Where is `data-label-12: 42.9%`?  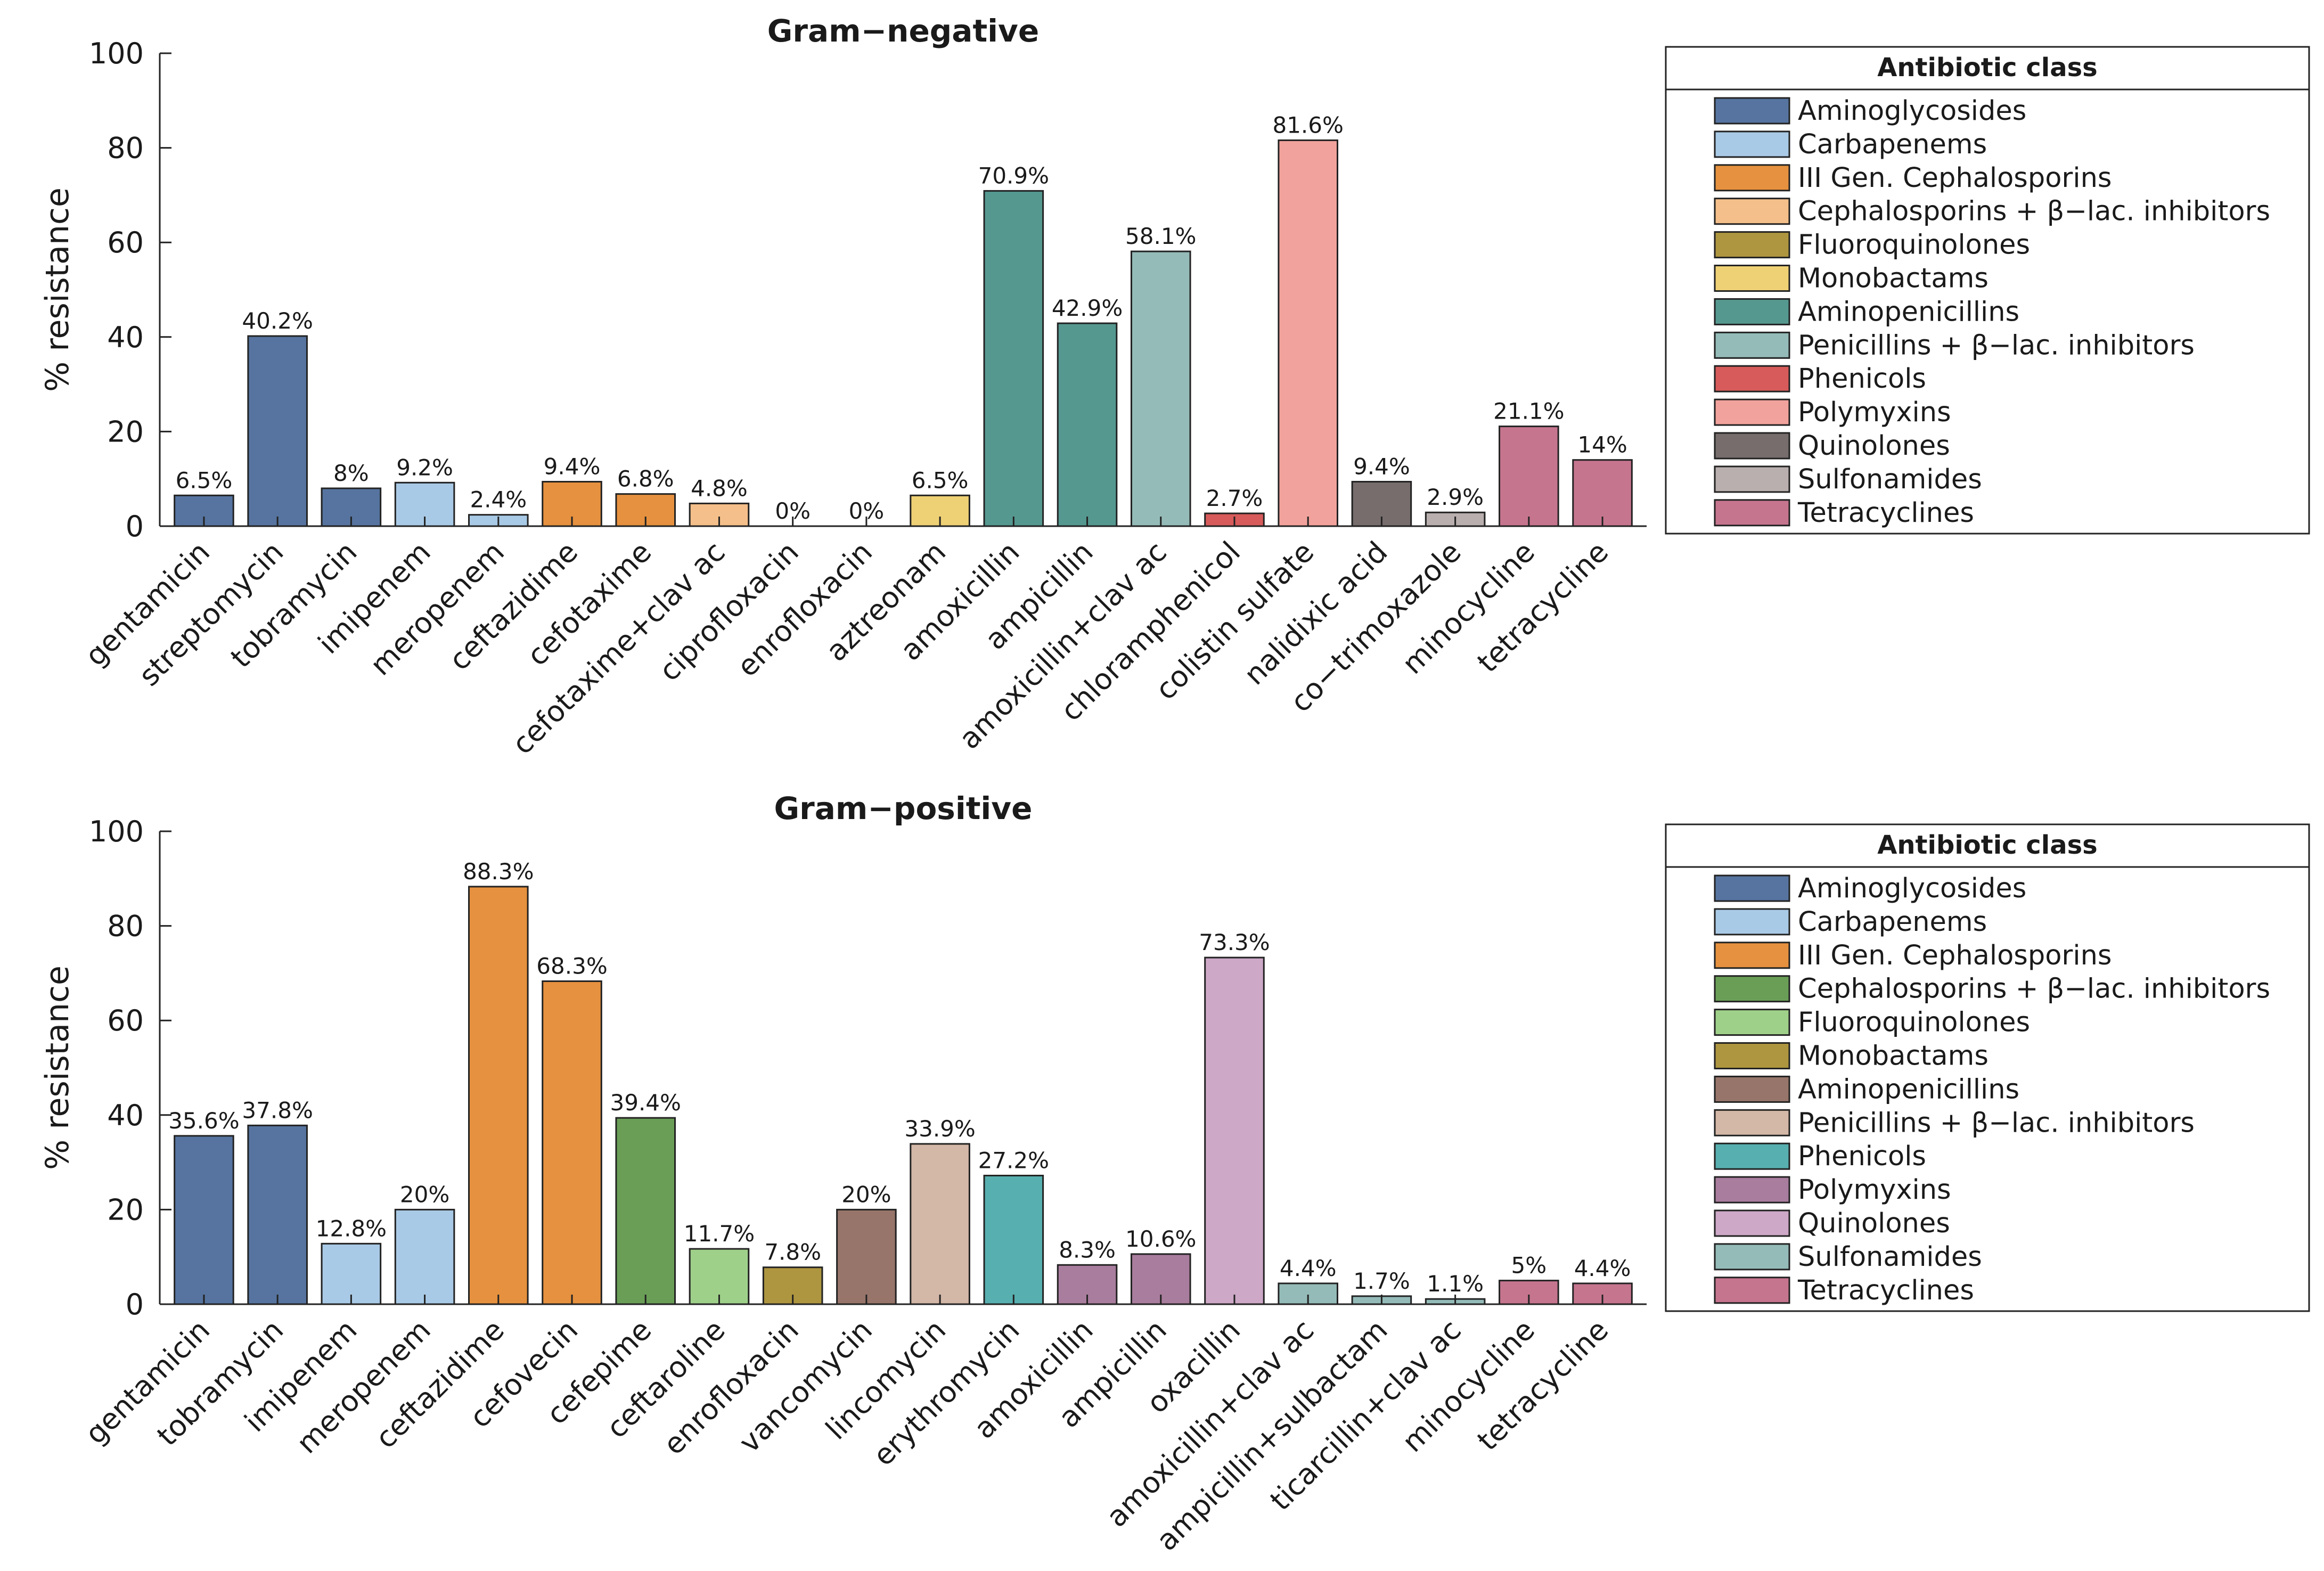 data-label-12: 42.9% is located at coordinates (1087, 308).